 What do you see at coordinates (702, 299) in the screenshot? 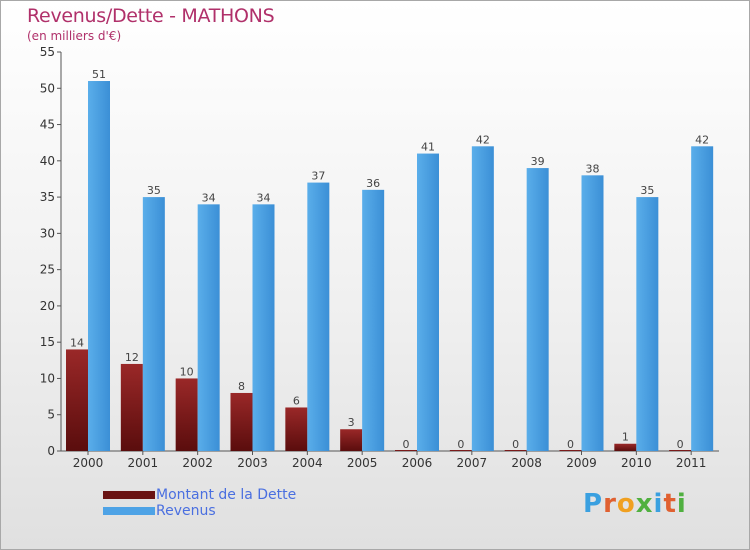
I see `bar-revenus-2011` at bounding box center [702, 299].